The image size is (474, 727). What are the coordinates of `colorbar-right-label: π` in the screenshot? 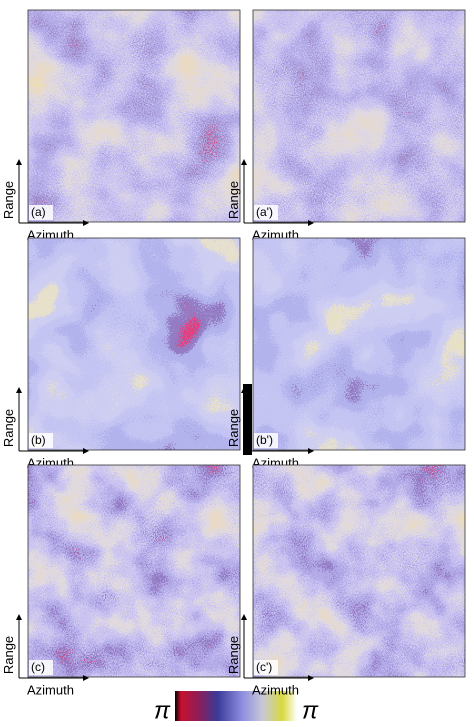 It's located at (310, 710).